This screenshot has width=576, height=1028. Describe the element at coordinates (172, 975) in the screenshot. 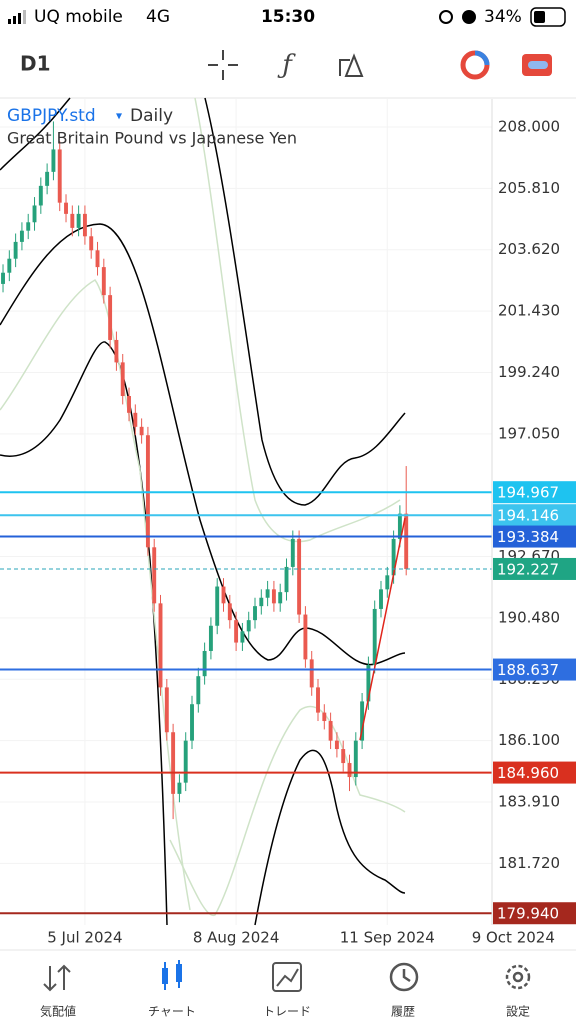

I see `chart-icon` at that location.